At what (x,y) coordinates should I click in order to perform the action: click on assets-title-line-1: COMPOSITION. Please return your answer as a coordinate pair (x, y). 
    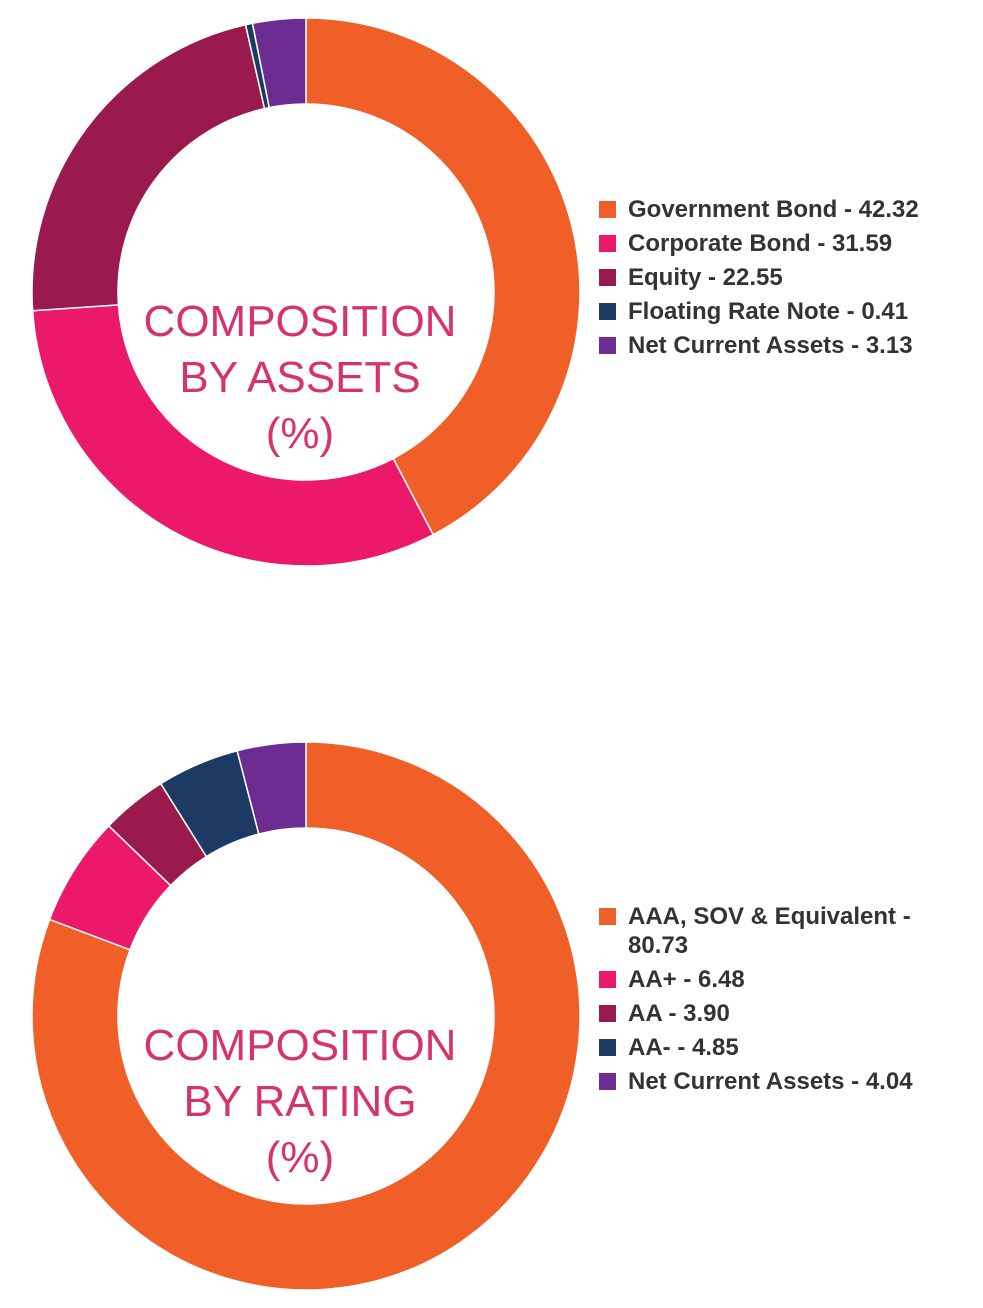
    Looking at the image, I should click on (300, 321).